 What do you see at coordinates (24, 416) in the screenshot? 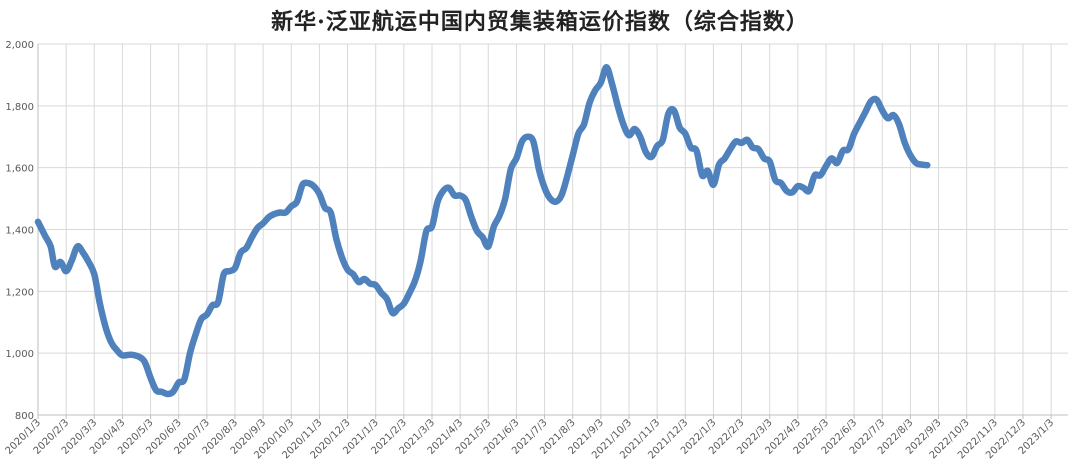
I see `y-tick-label: 800` at bounding box center [24, 416].